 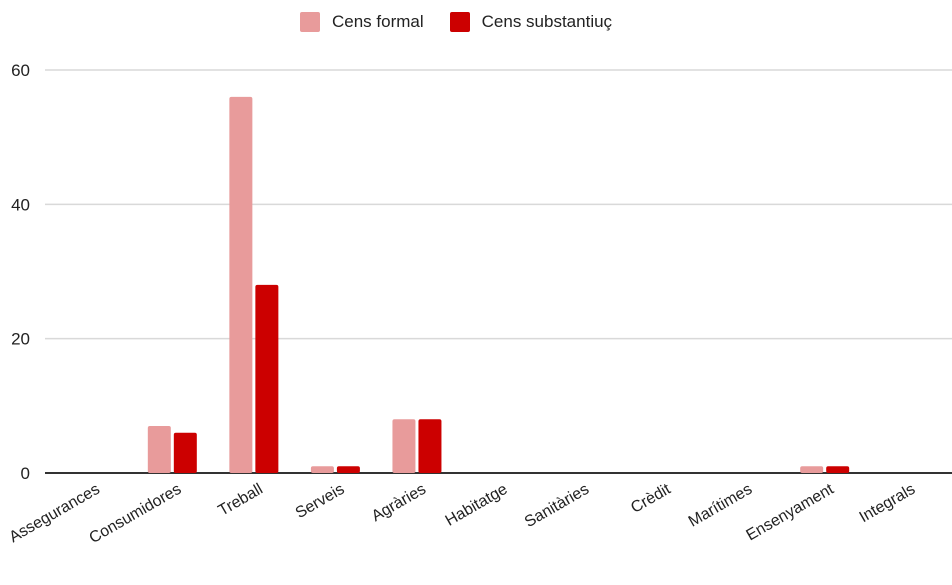 I want to click on legend: Cens formal Cens substantiuç, so click(x=469, y=22).